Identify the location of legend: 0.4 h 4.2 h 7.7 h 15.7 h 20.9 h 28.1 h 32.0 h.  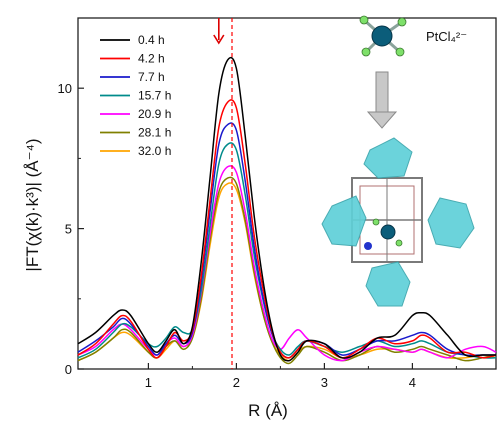
(135, 95).